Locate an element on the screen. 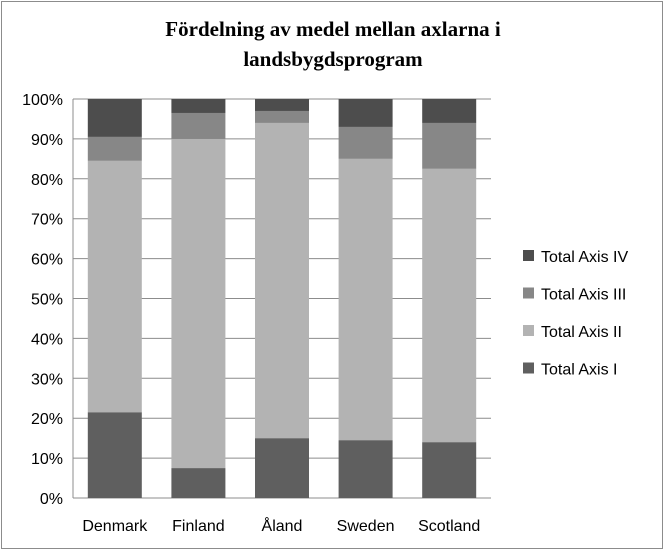 Image resolution: width=666 pixels, height=552 pixels. x-tick-label: Denmark is located at coordinates (115, 526).